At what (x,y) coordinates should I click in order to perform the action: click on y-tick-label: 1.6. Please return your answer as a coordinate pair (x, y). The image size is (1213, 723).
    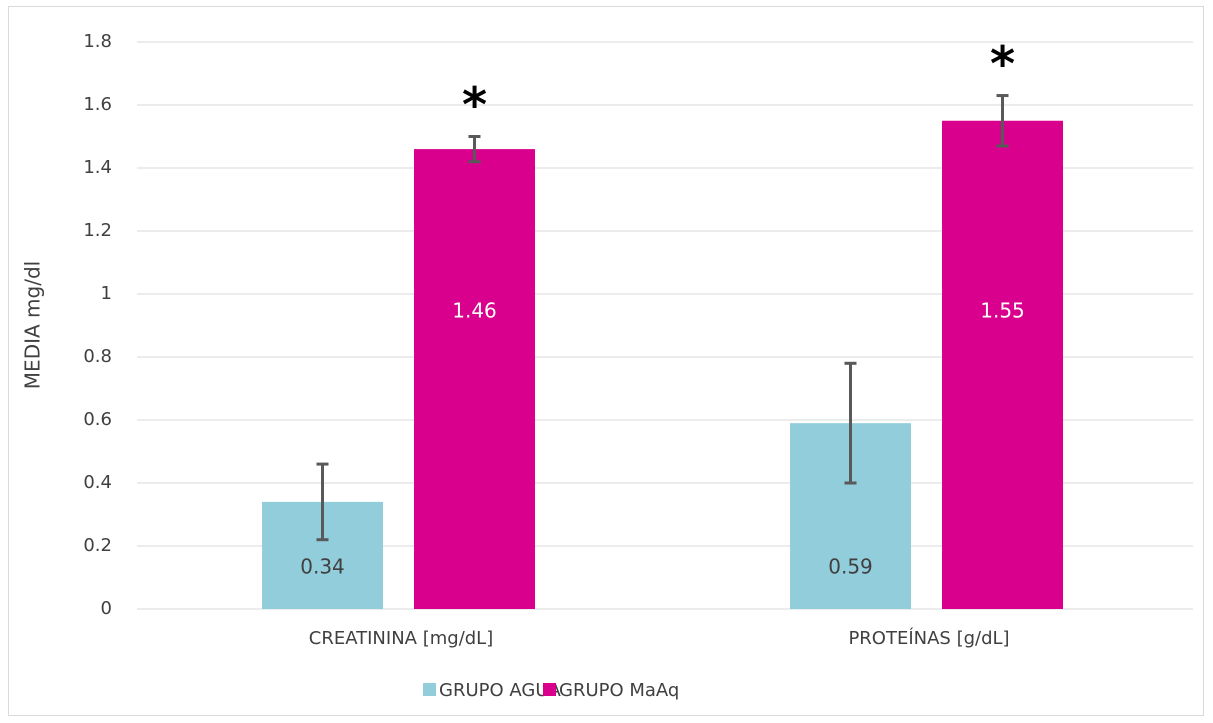
    Looking at the image, I should click on (97, 104).